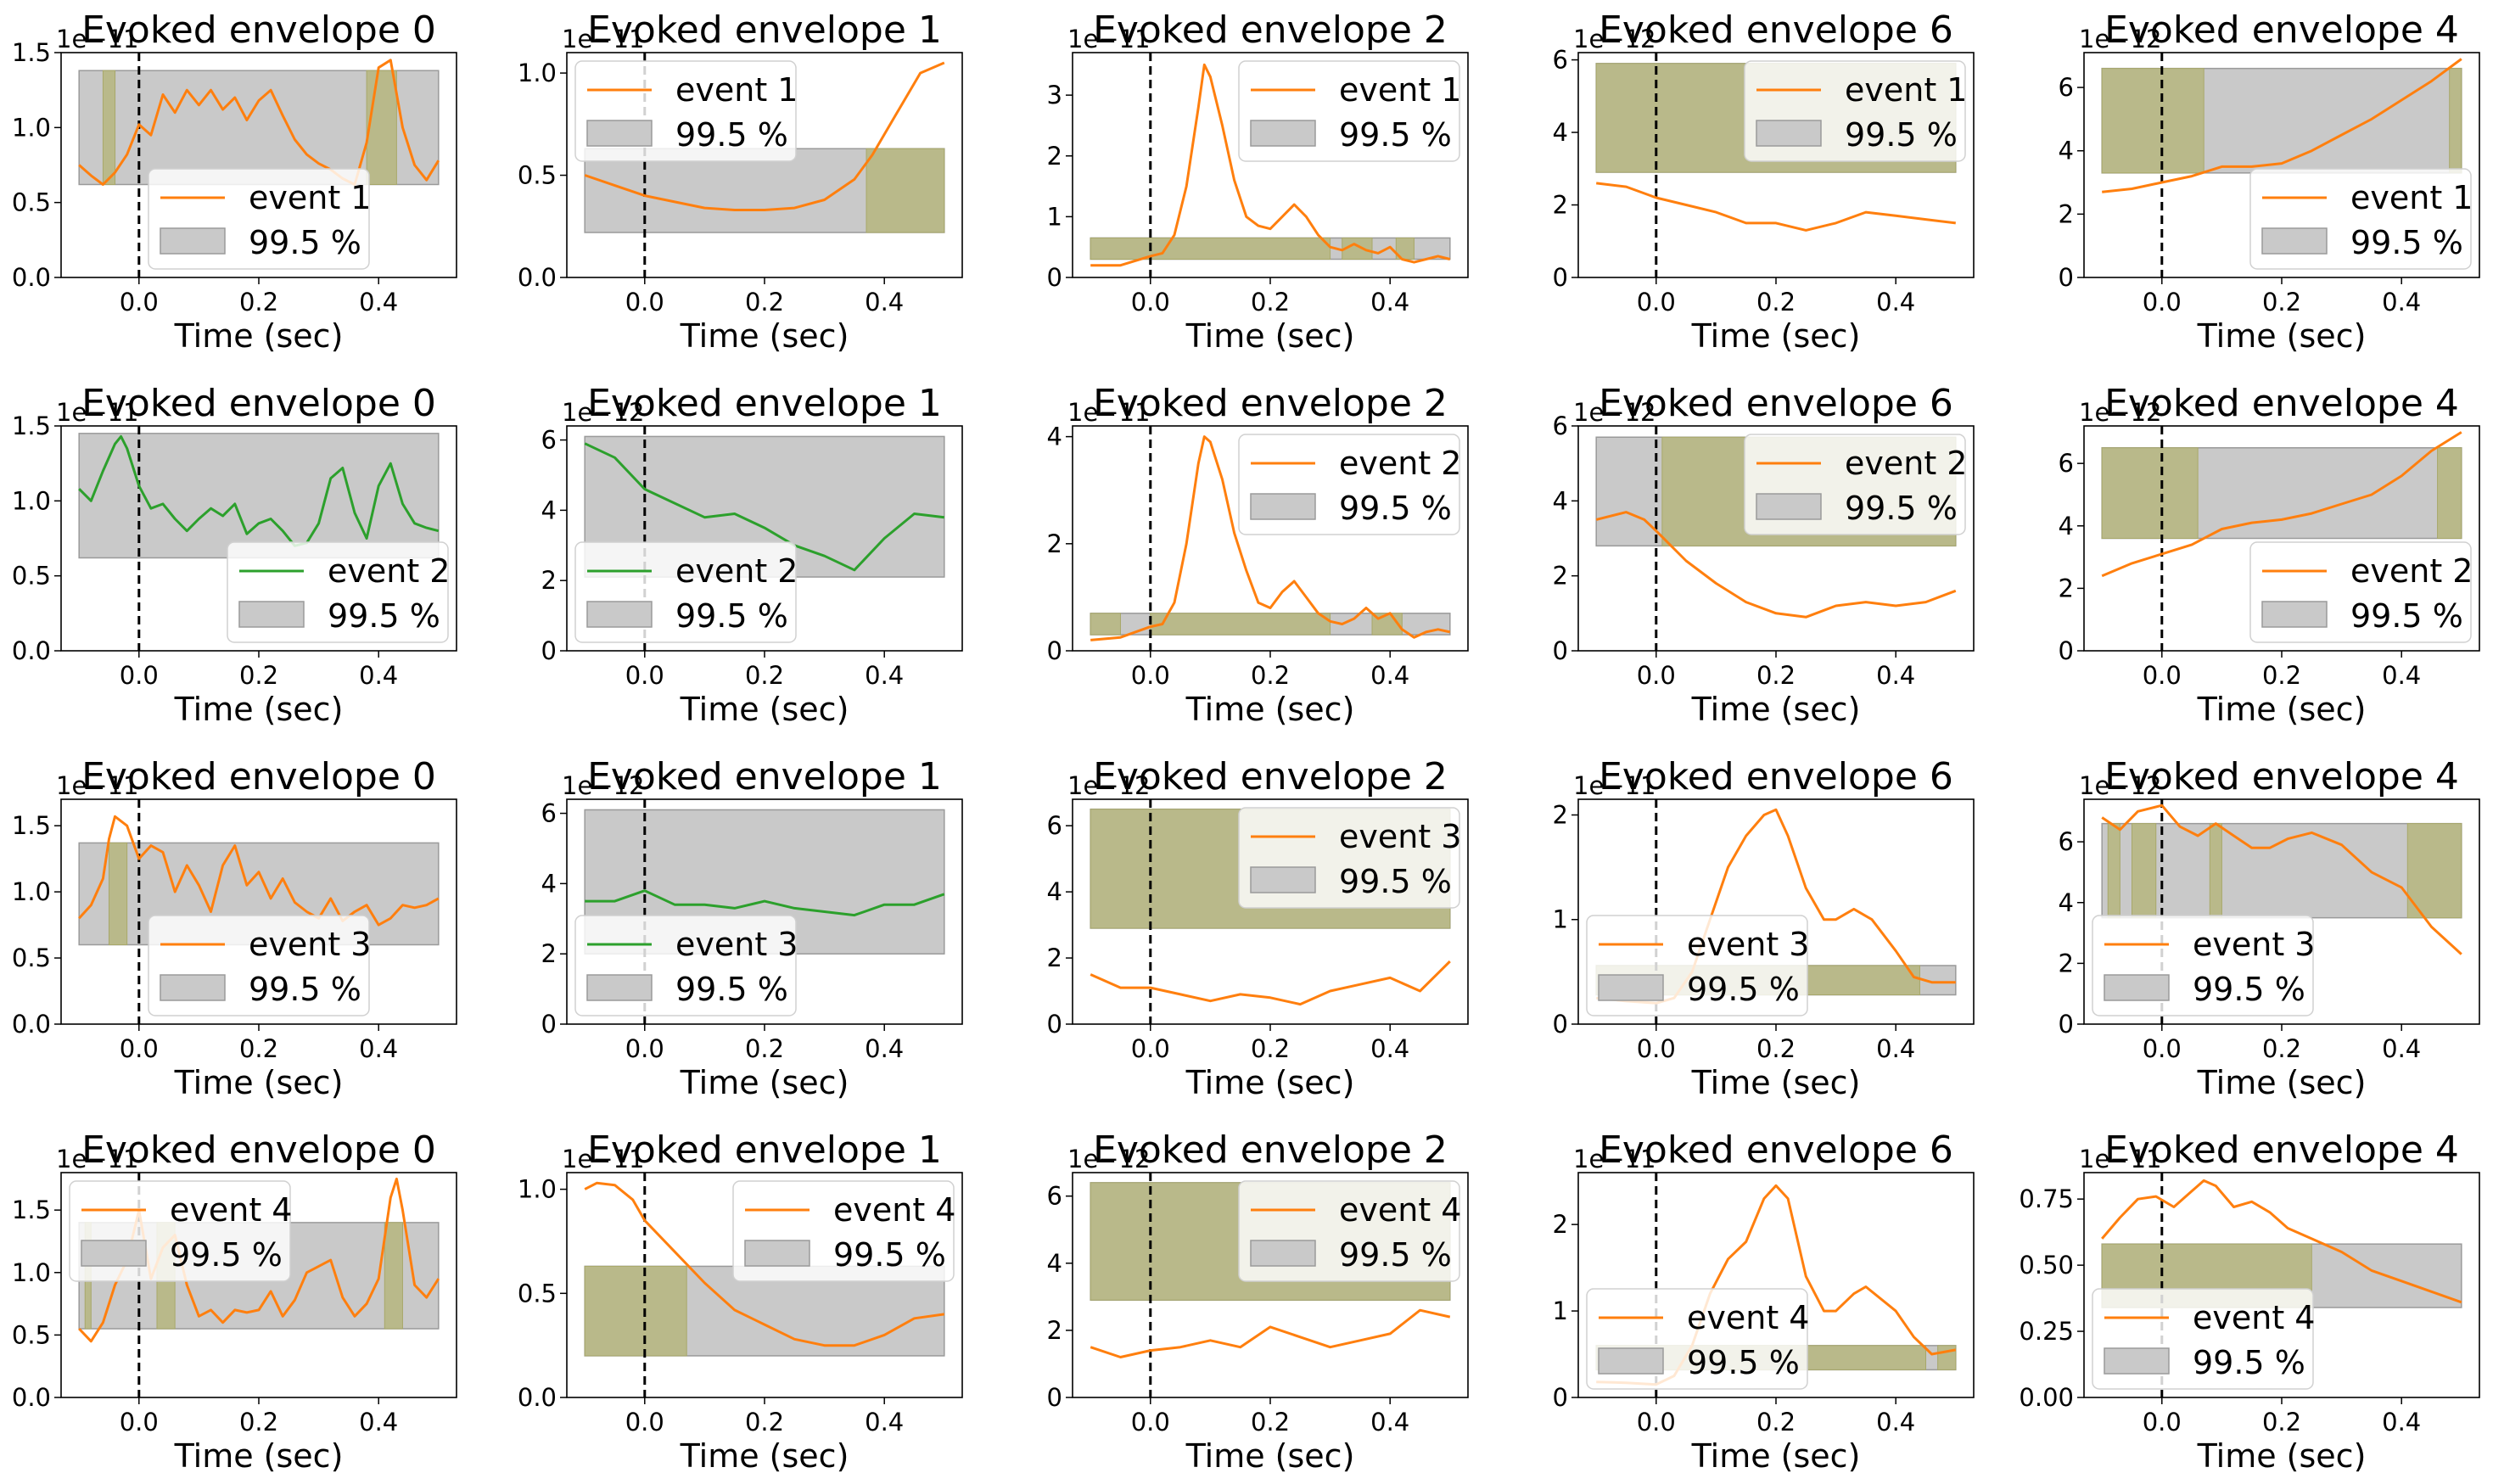 This screenshot has width=2493, height=1484. I want to click on legend-series-label: event 3, so click(2254, 944).